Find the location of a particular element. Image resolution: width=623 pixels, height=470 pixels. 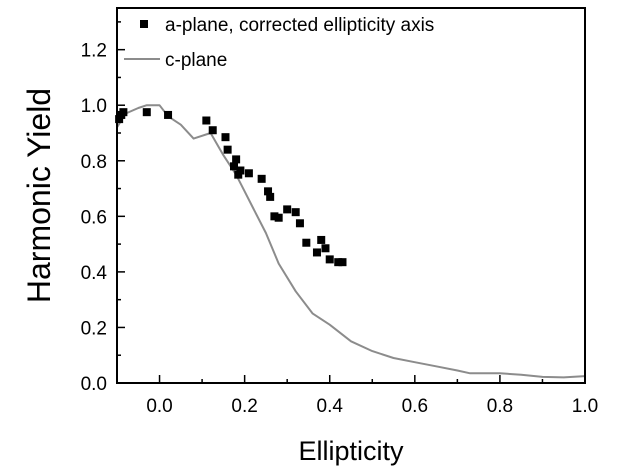

y-tick-label: 0.8 is located at coordinates (94, 162).